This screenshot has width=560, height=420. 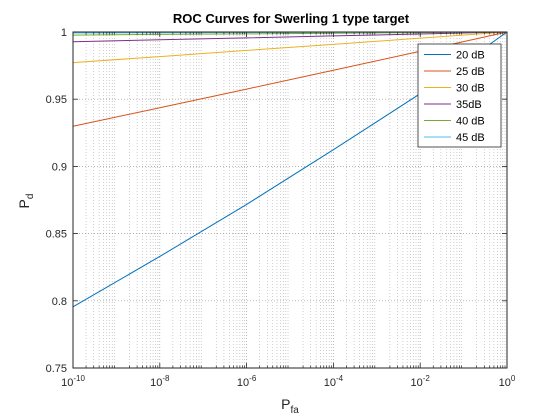 What do you see at coordinates (470, 56) in the screenshot?
I see `legend-entry-label: 20 dB` at bounding box center [470, 56].